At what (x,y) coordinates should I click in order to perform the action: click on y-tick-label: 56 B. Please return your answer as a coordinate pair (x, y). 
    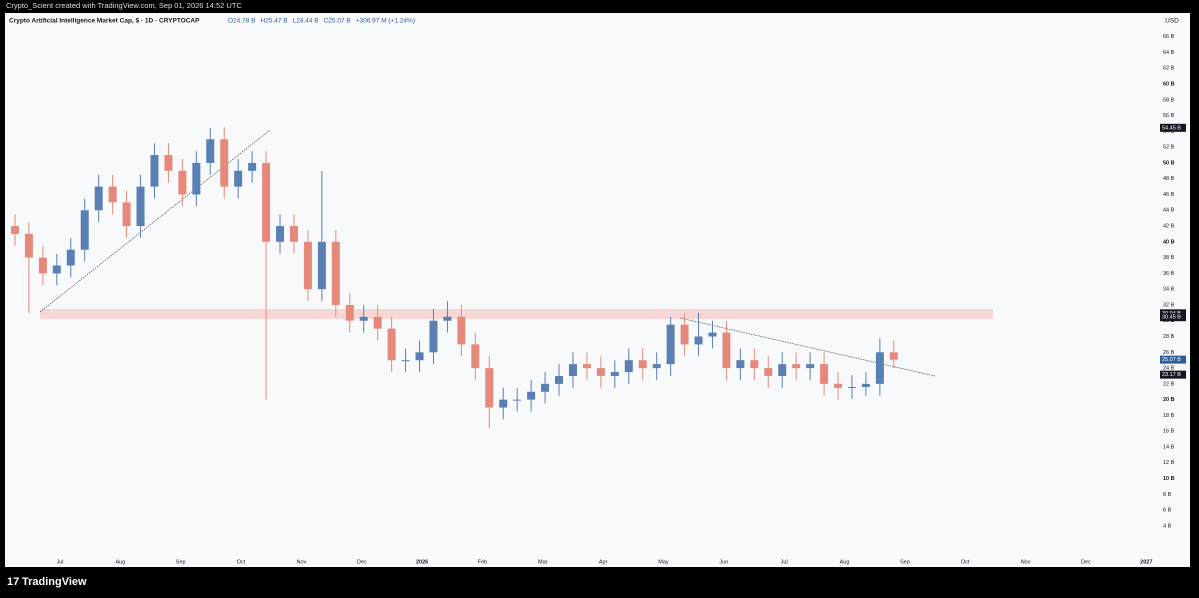
    Looking at the image, I should click on (1169, 116).